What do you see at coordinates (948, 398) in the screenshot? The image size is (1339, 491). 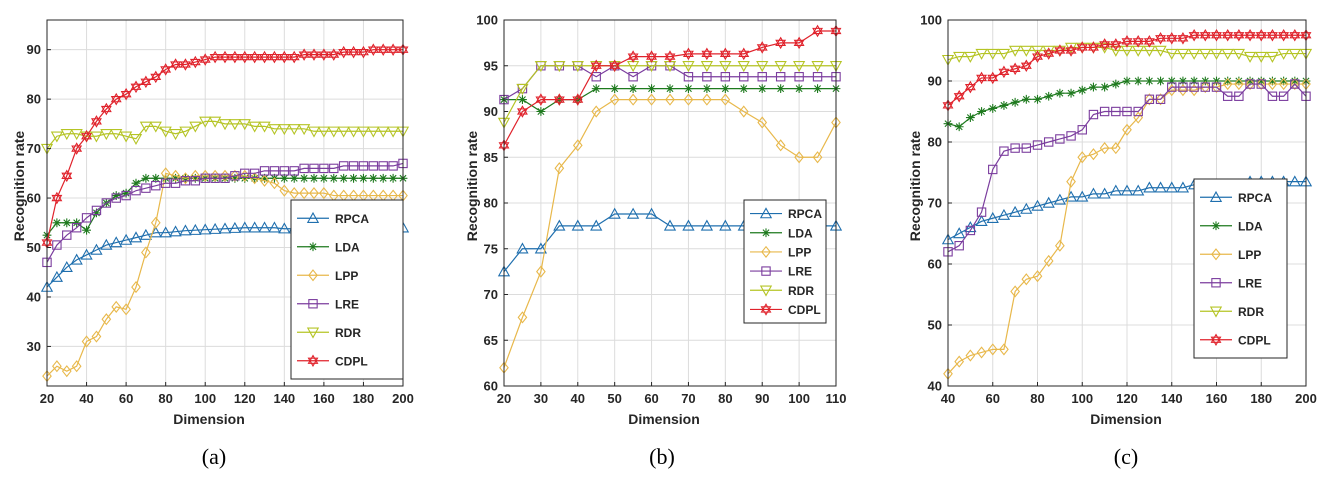 I see `x-tick-label: 40` at bounding box center [948, 398].